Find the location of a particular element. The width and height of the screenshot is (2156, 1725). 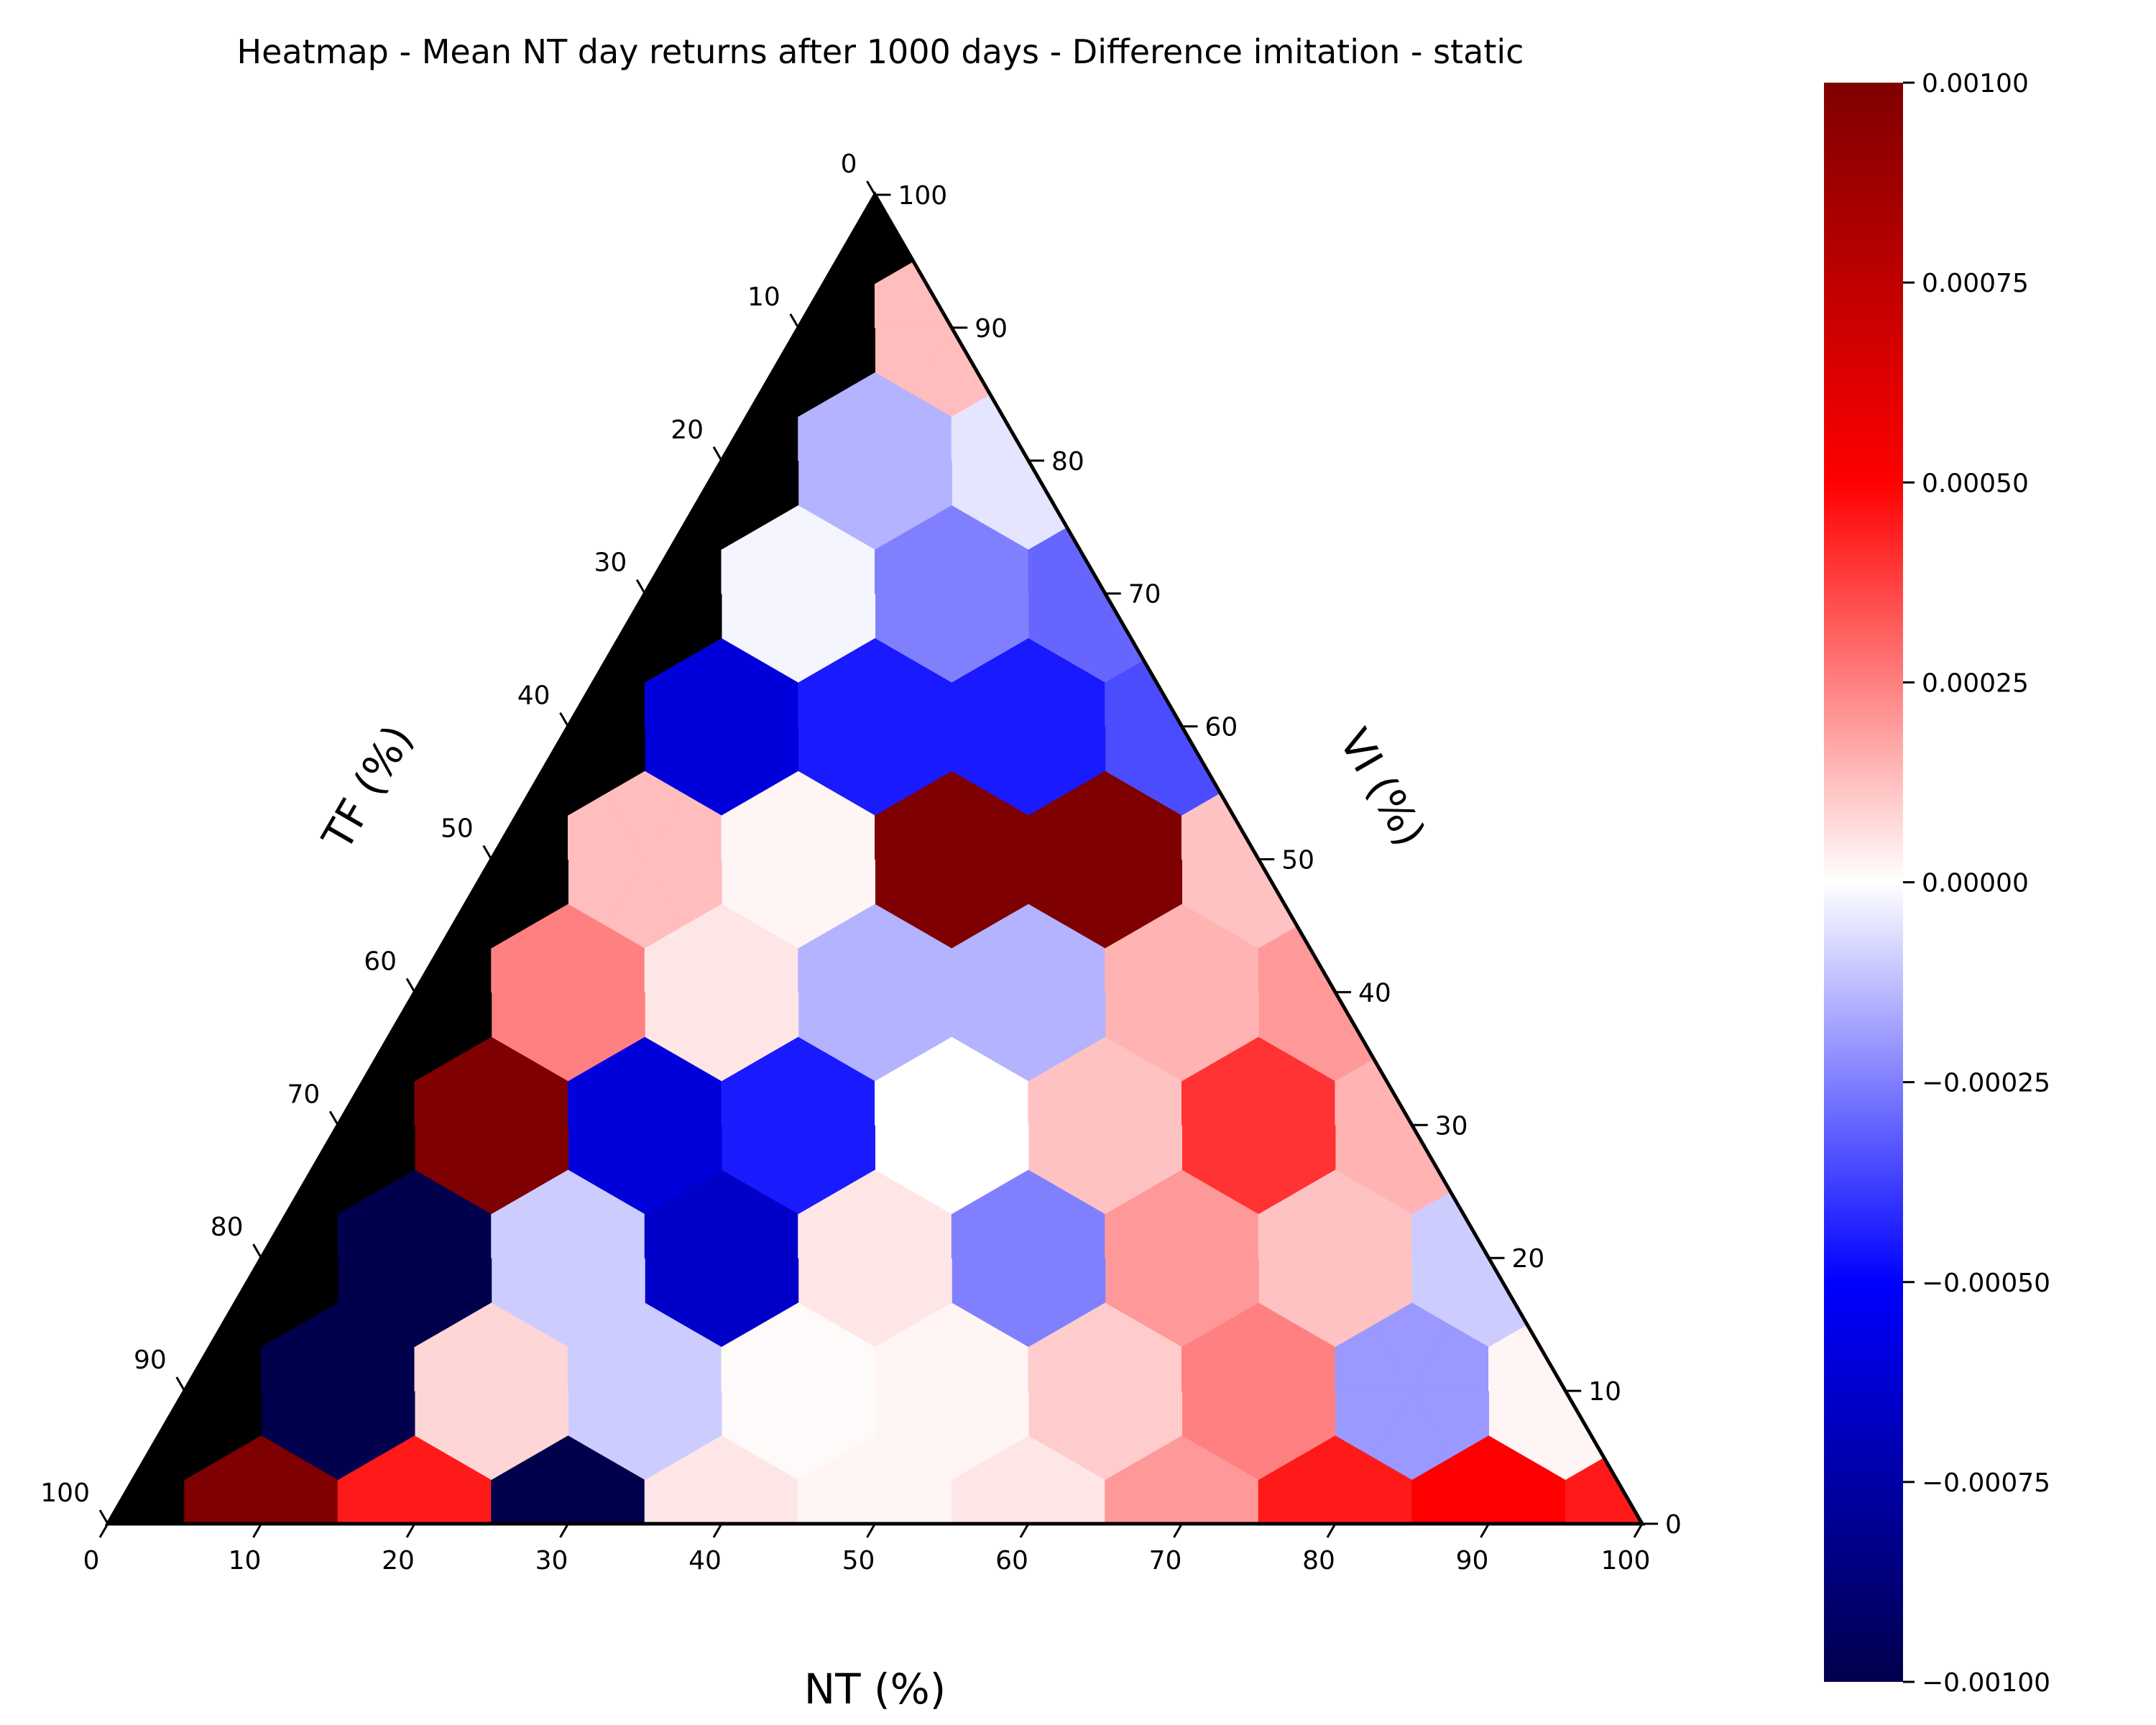

colorbar-tick-label: −0.00025 is located at coordinates (1986, 1083).